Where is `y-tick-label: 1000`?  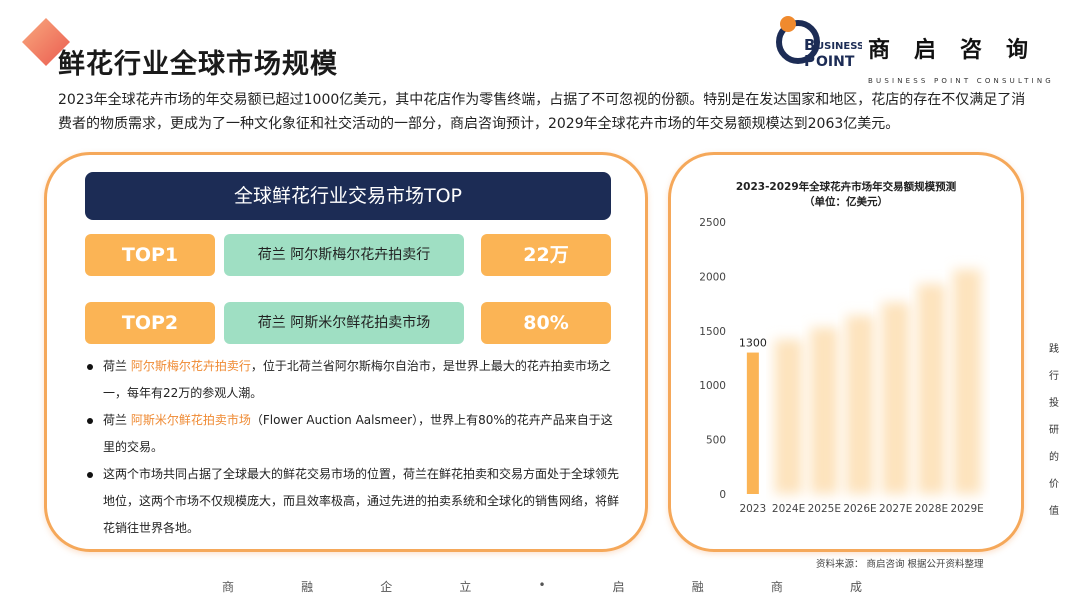 y-tick-label: 1000 is located at coordinates (712, 386).